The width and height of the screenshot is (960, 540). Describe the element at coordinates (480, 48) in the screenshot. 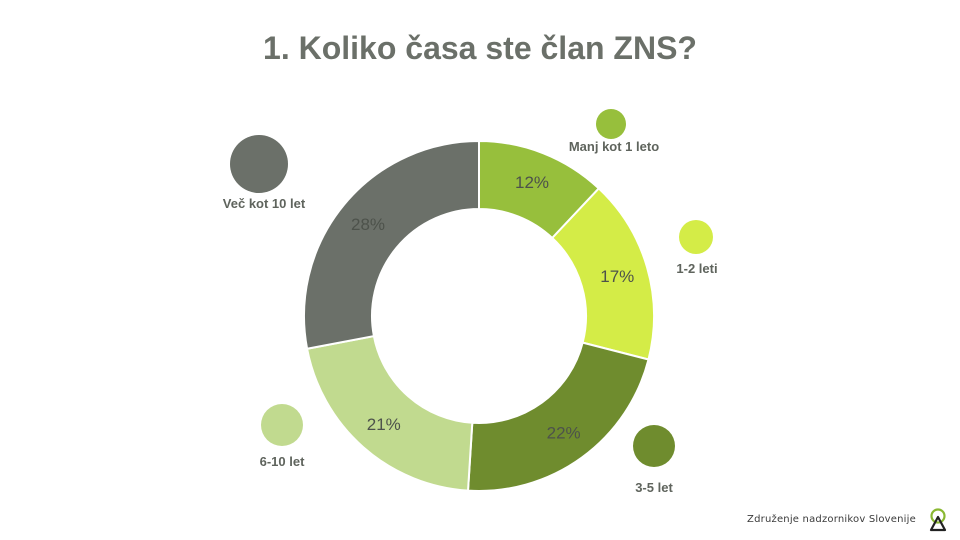

I see `chart-title: 1. Koliko časa ste član ZNS?` at that location.